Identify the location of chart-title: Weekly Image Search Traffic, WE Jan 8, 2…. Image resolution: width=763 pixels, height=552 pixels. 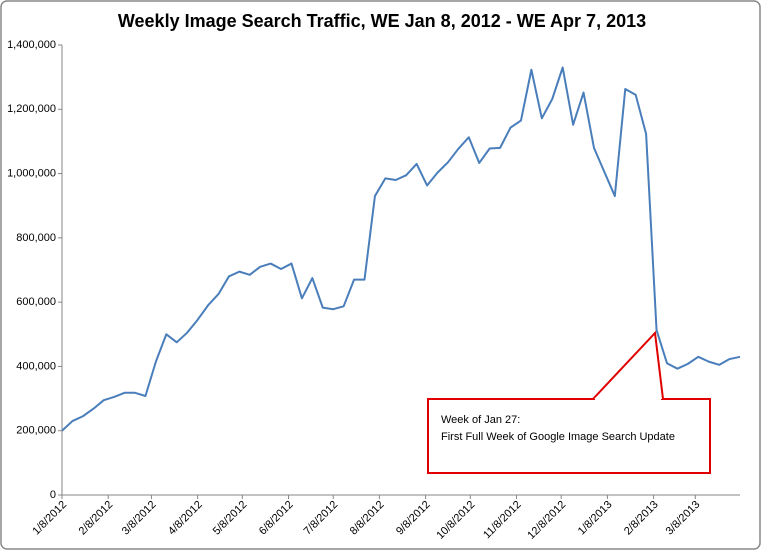
(382, 21).